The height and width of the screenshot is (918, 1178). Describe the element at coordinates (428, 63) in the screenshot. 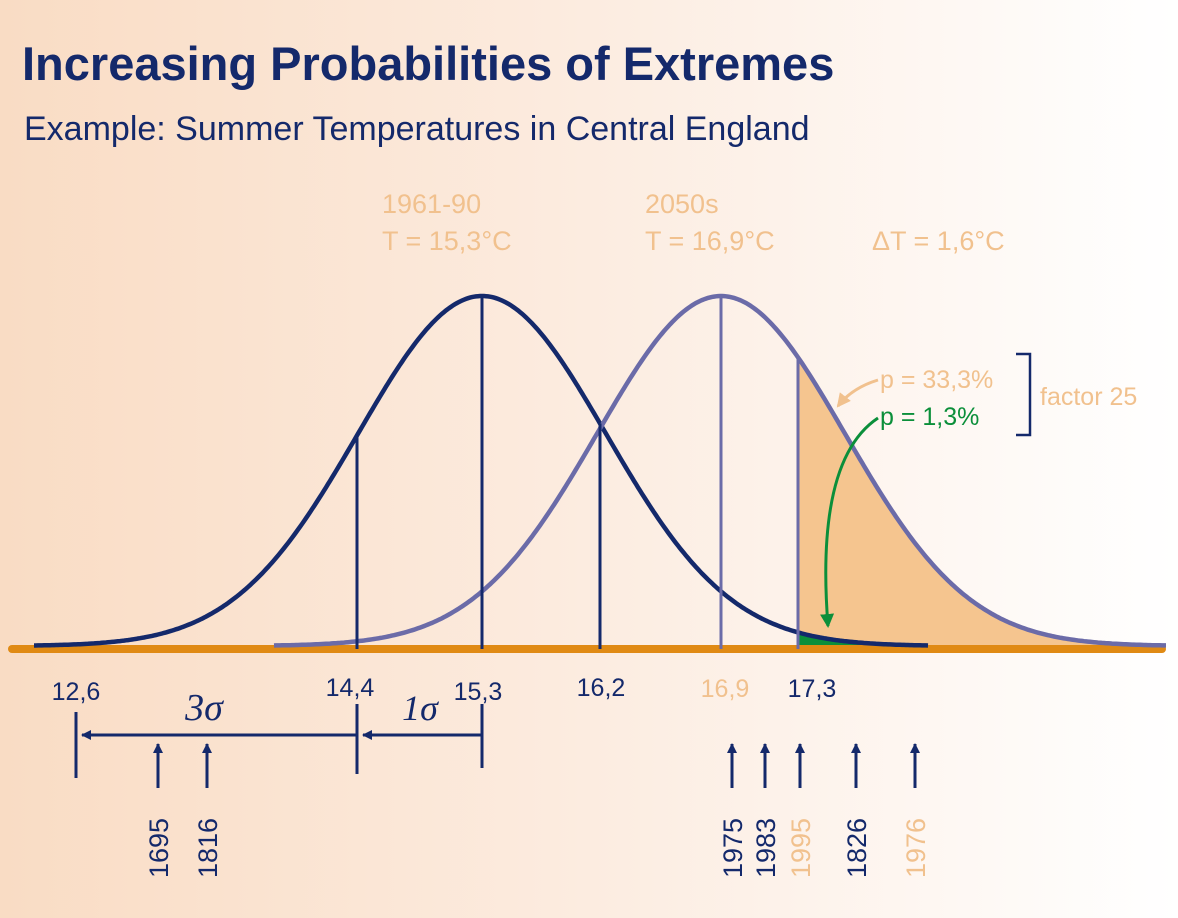

I see `page-title: Increasing Probabilities of Extremes` at that location.